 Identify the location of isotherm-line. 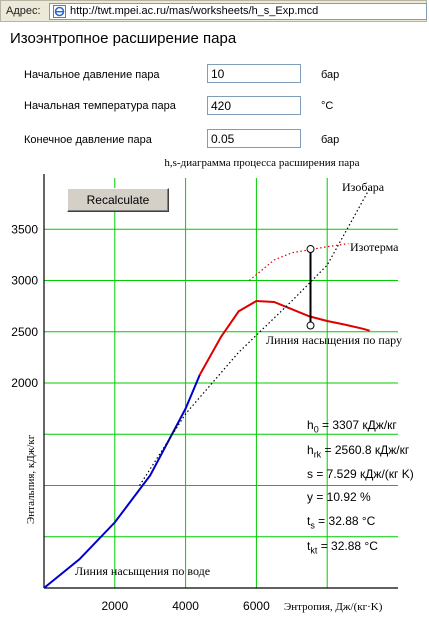
(298, 262).